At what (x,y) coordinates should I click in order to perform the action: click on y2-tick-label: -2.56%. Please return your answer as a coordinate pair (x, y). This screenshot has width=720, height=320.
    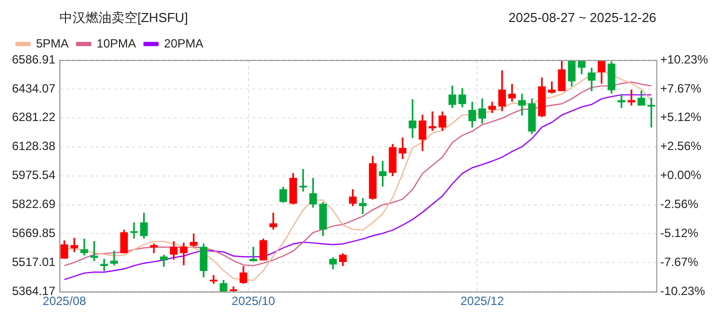
    Looking at the image, I should click on (679, 204).